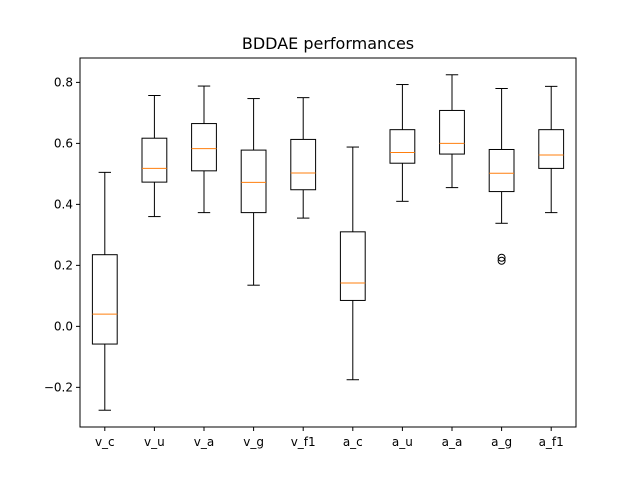 This screenshot has height=480, width=640. Describe the element at coordinates (402, 442) in the screenshot. I see `x-tick-label: a_u` at that location.